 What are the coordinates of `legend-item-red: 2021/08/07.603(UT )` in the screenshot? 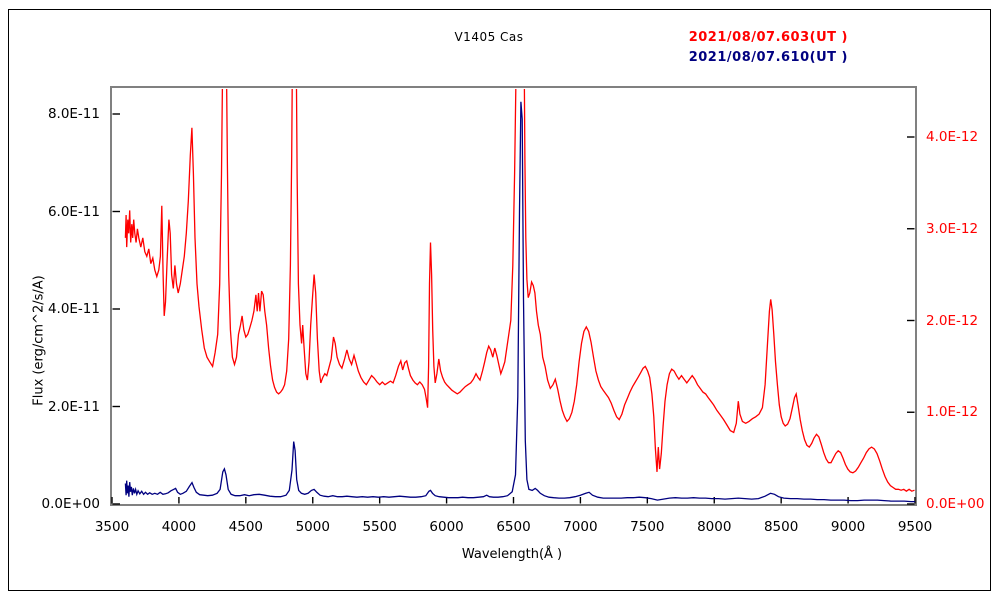 It's located at (768, 37).